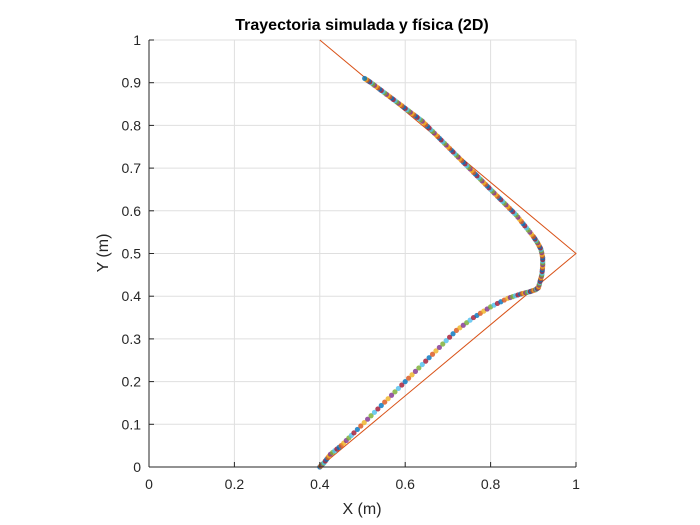 Image resolution: width=700 pixels, height=525 pixels. What do you see at coordinates (132, 125) in the screenshot?
I see `y-tick-label: 0.8` at bounding box center [132, 125].